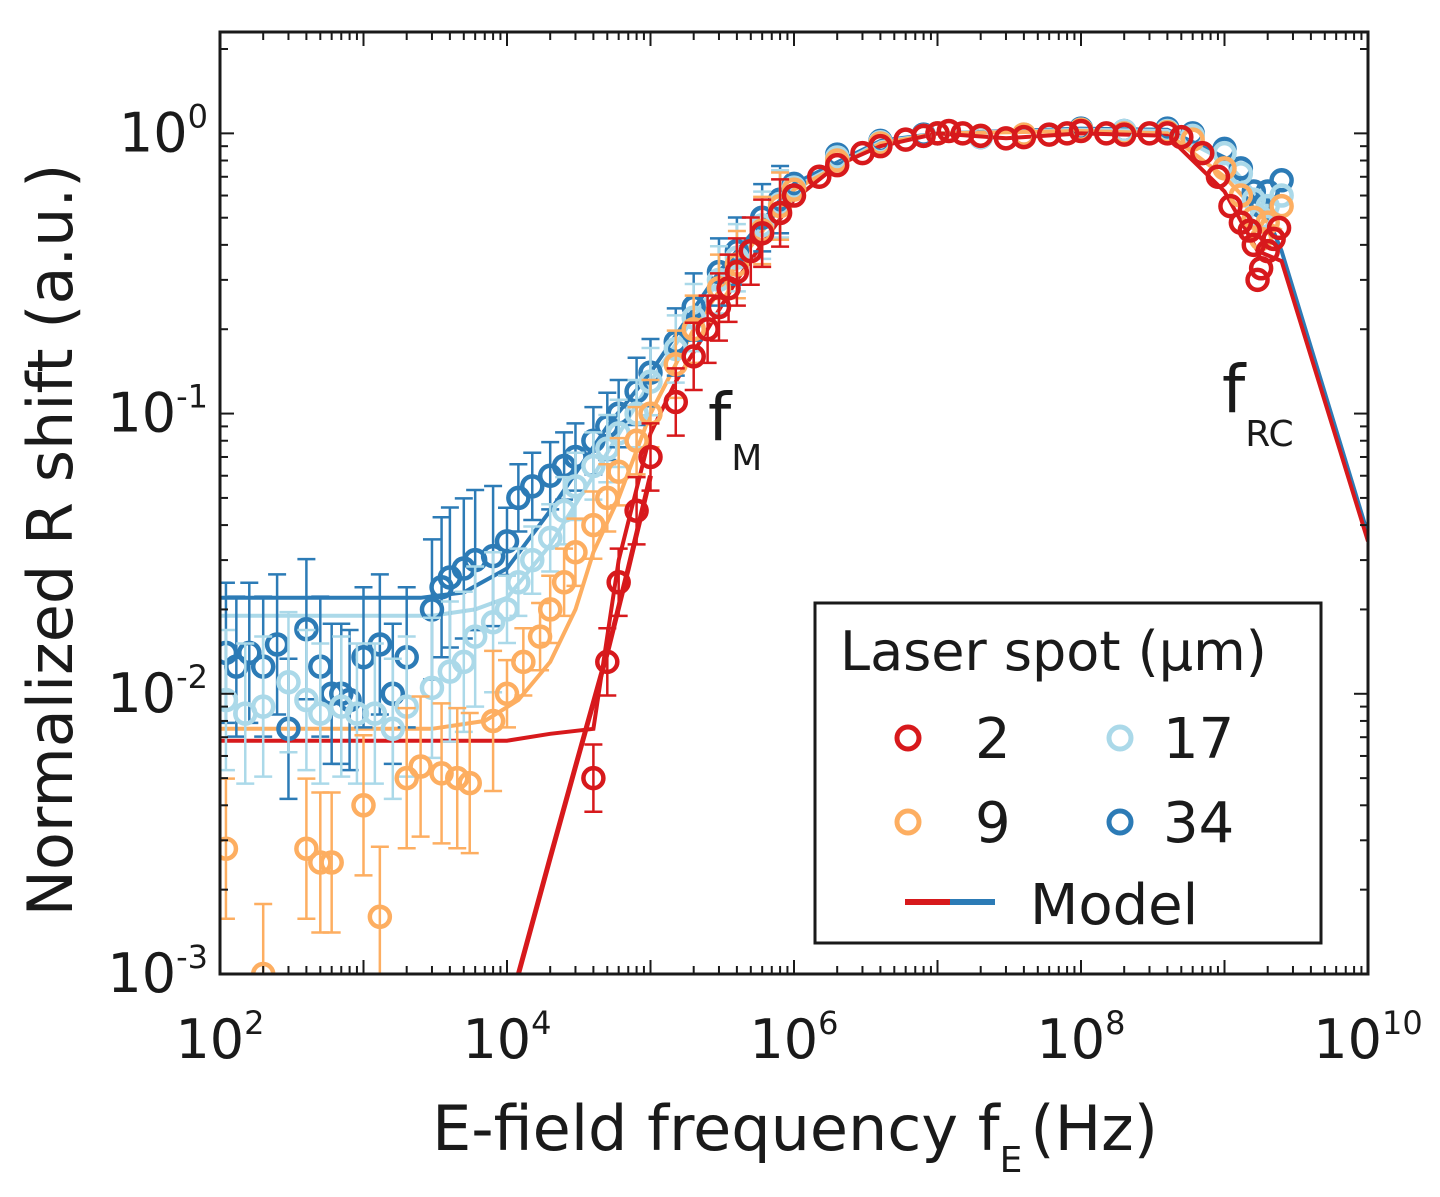 This screenshot has height=1197, width=1440. Describe the element at coordinates (1198, 739) in the screenshot. I see `legend-label-17: 17` at that location.